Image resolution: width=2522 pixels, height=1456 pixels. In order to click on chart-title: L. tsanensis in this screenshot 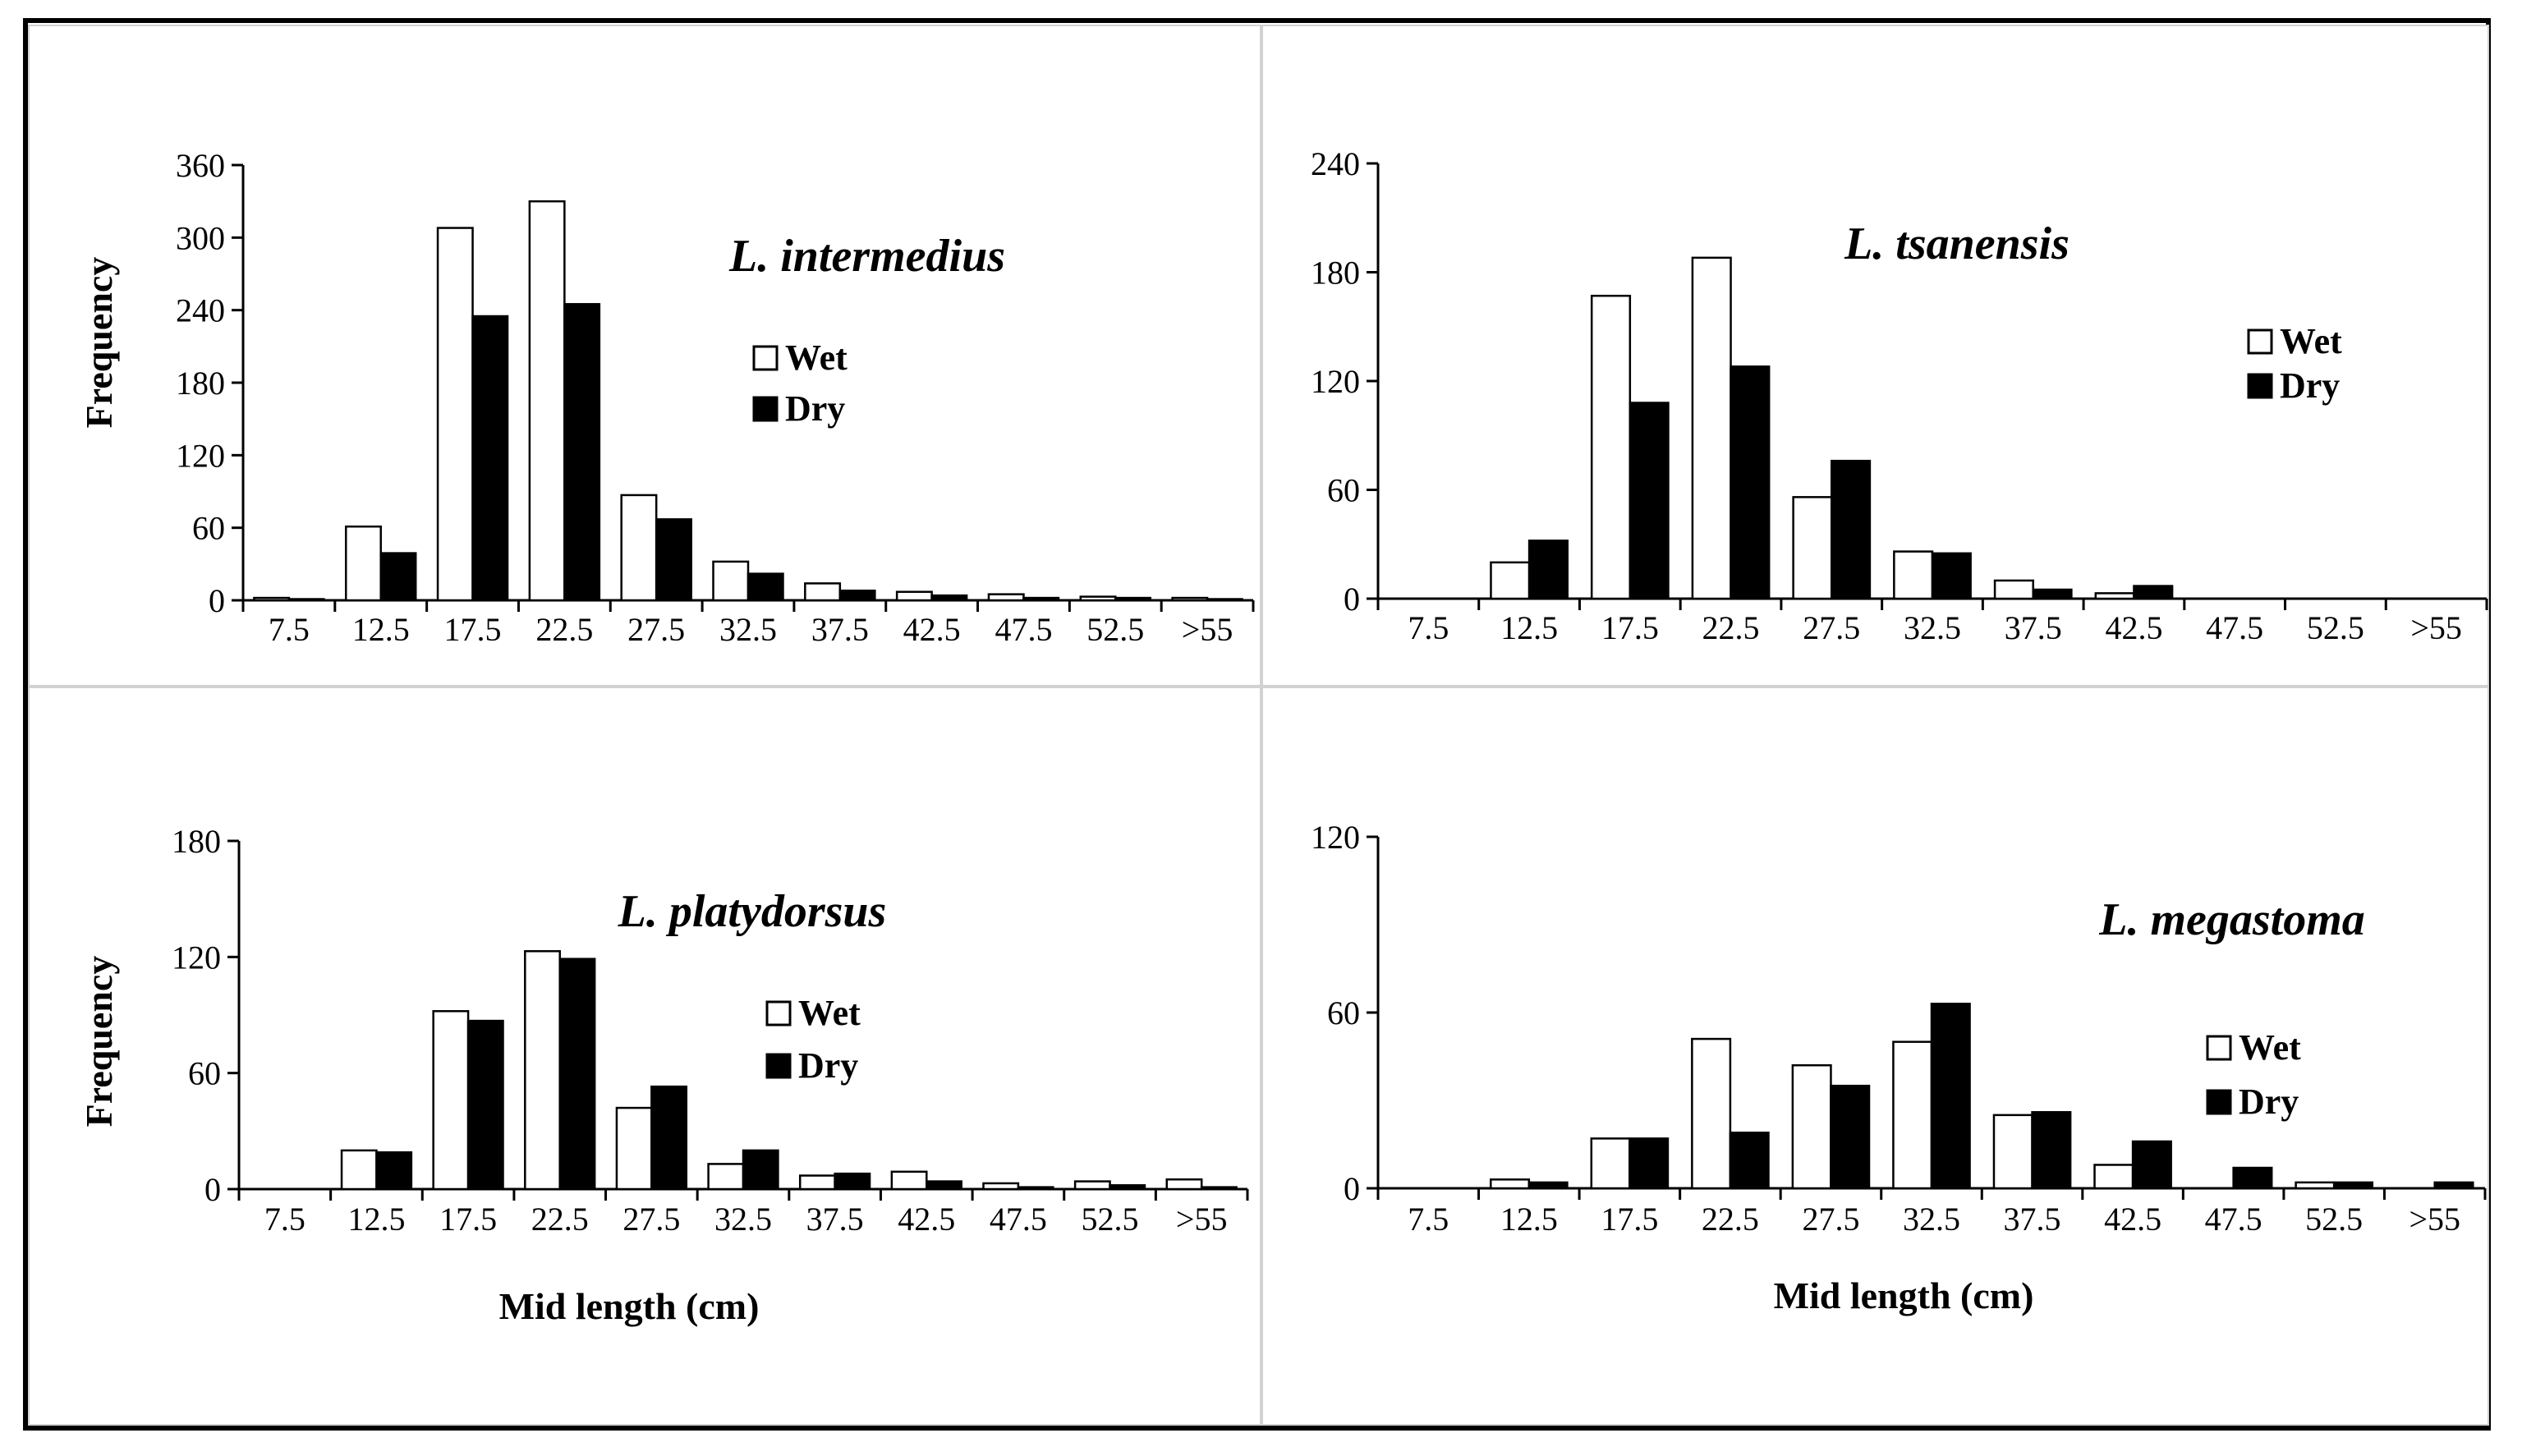, I will do `click(1957, 243)`.